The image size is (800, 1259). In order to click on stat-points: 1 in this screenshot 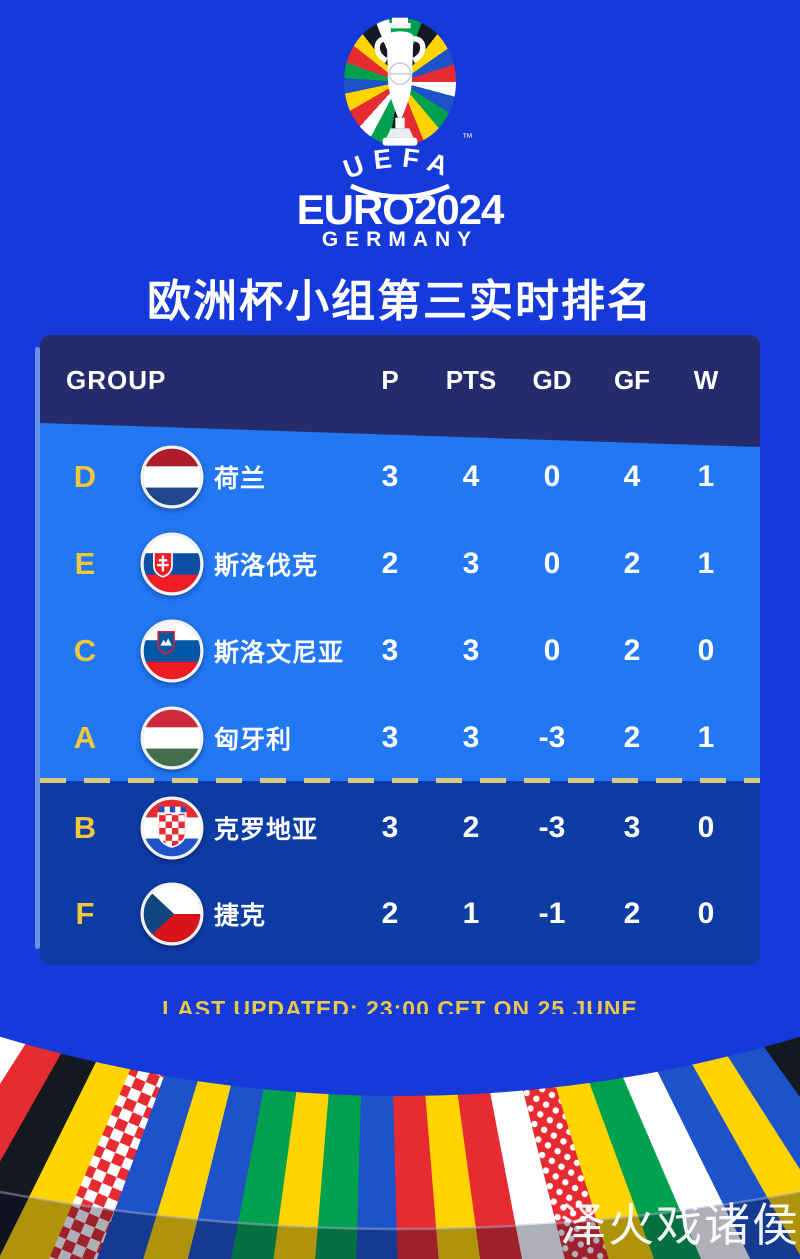, I will do `click(471, 913)`.